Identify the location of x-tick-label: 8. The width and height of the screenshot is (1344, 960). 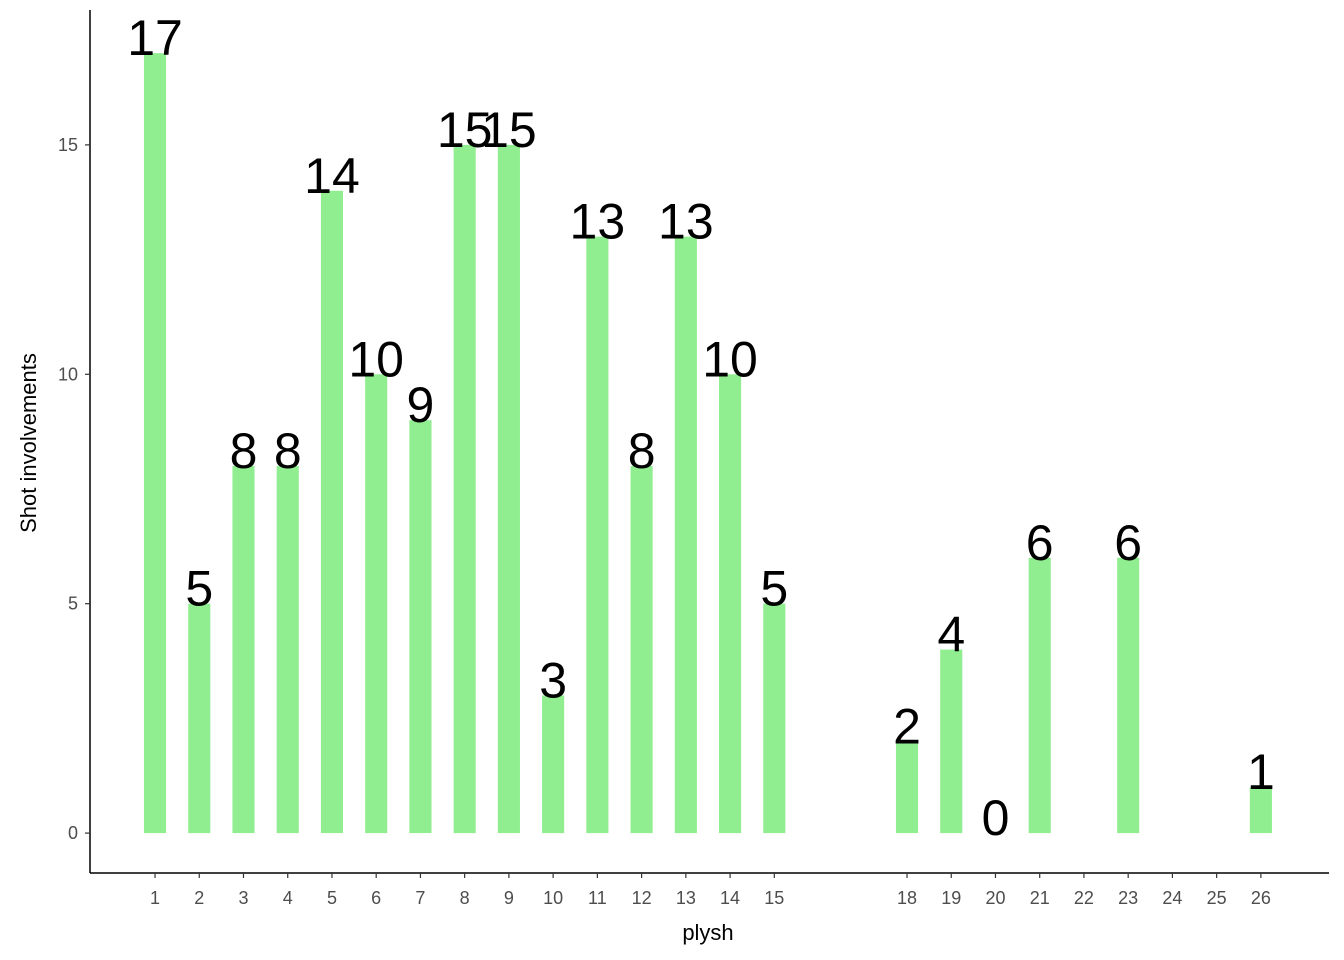
(465, 898).